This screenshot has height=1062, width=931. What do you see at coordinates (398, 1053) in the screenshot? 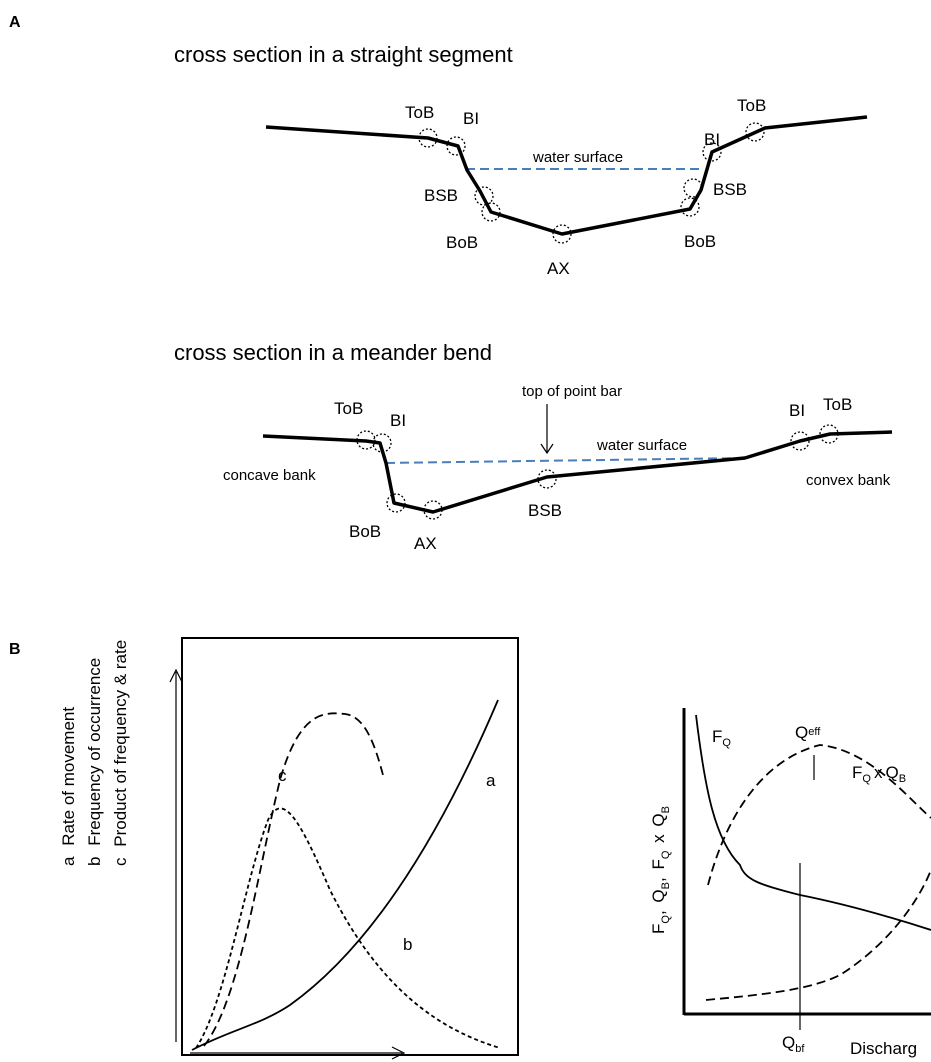
I see `left-x-arrow-head` at bounding box center [398, 1053].